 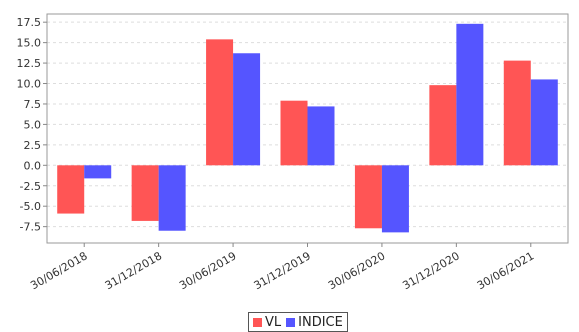 What do you see at coordinates (29, 84) in the screenshot?
I see `y-tick-label: 10.0` at bounding box center [29, 84].